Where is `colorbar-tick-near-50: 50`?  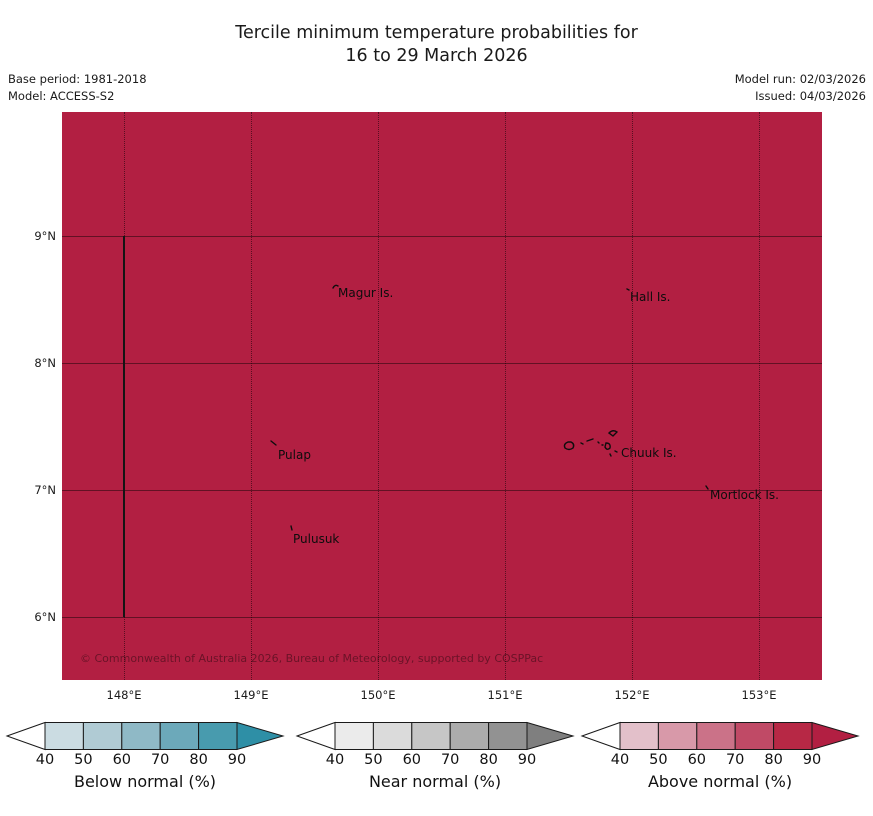 colorbar-tick-near-50: 50 is located at coordinates (373, 760).